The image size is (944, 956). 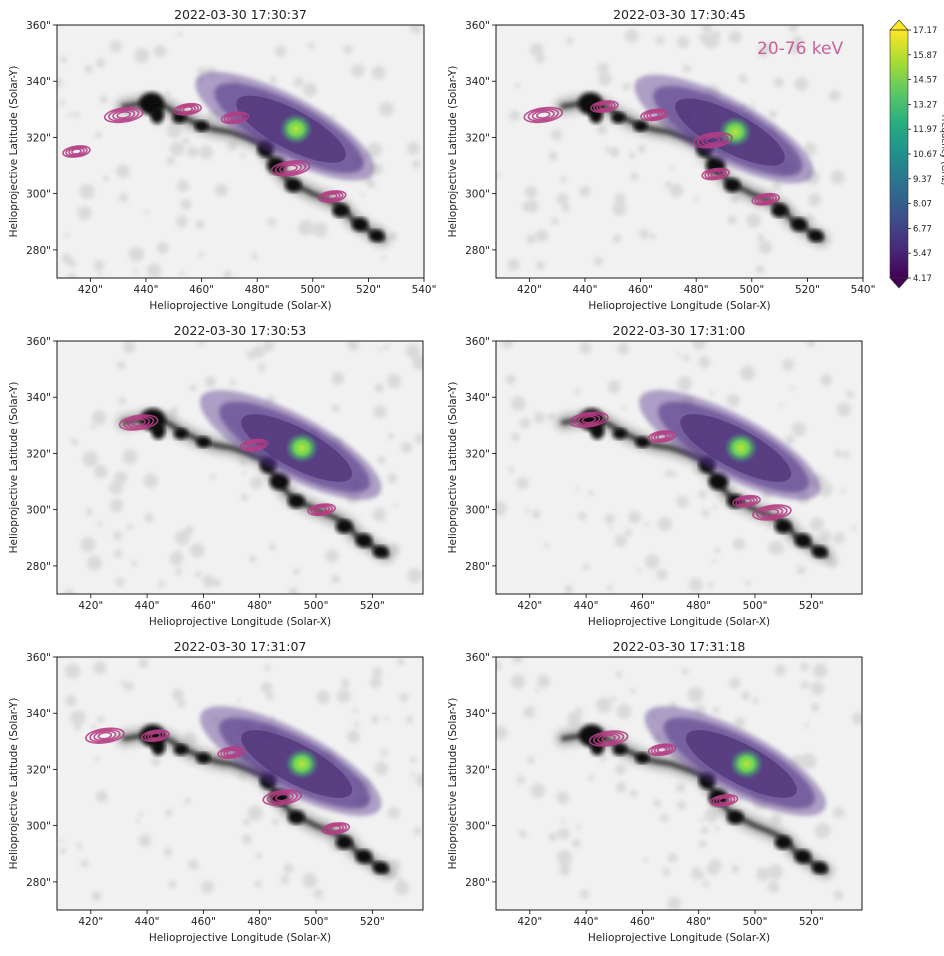 I want to click on colorbar-tick-label: 17.17, so click(x=925, y=31).